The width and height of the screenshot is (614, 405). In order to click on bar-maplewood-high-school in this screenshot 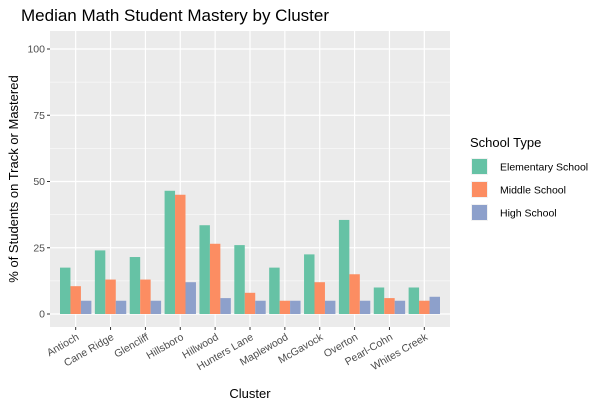, I will do `click(295, 307)`.